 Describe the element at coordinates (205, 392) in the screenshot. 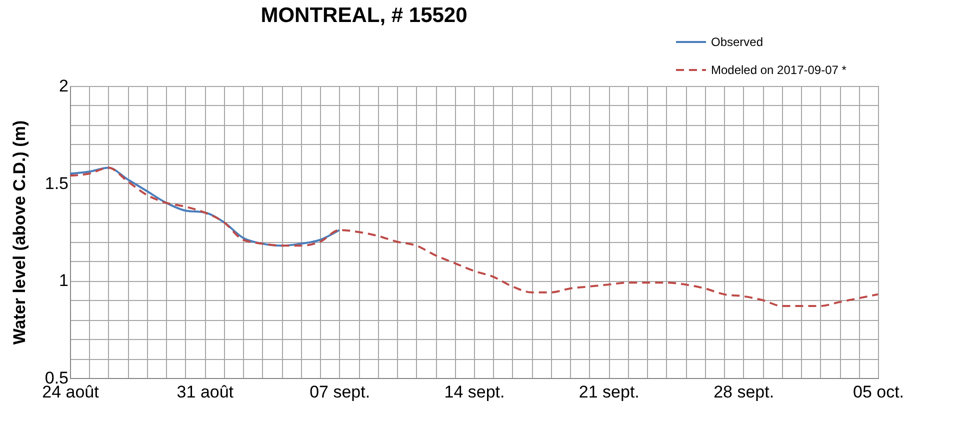

I see `x-tick-label: 31 août` at that location.